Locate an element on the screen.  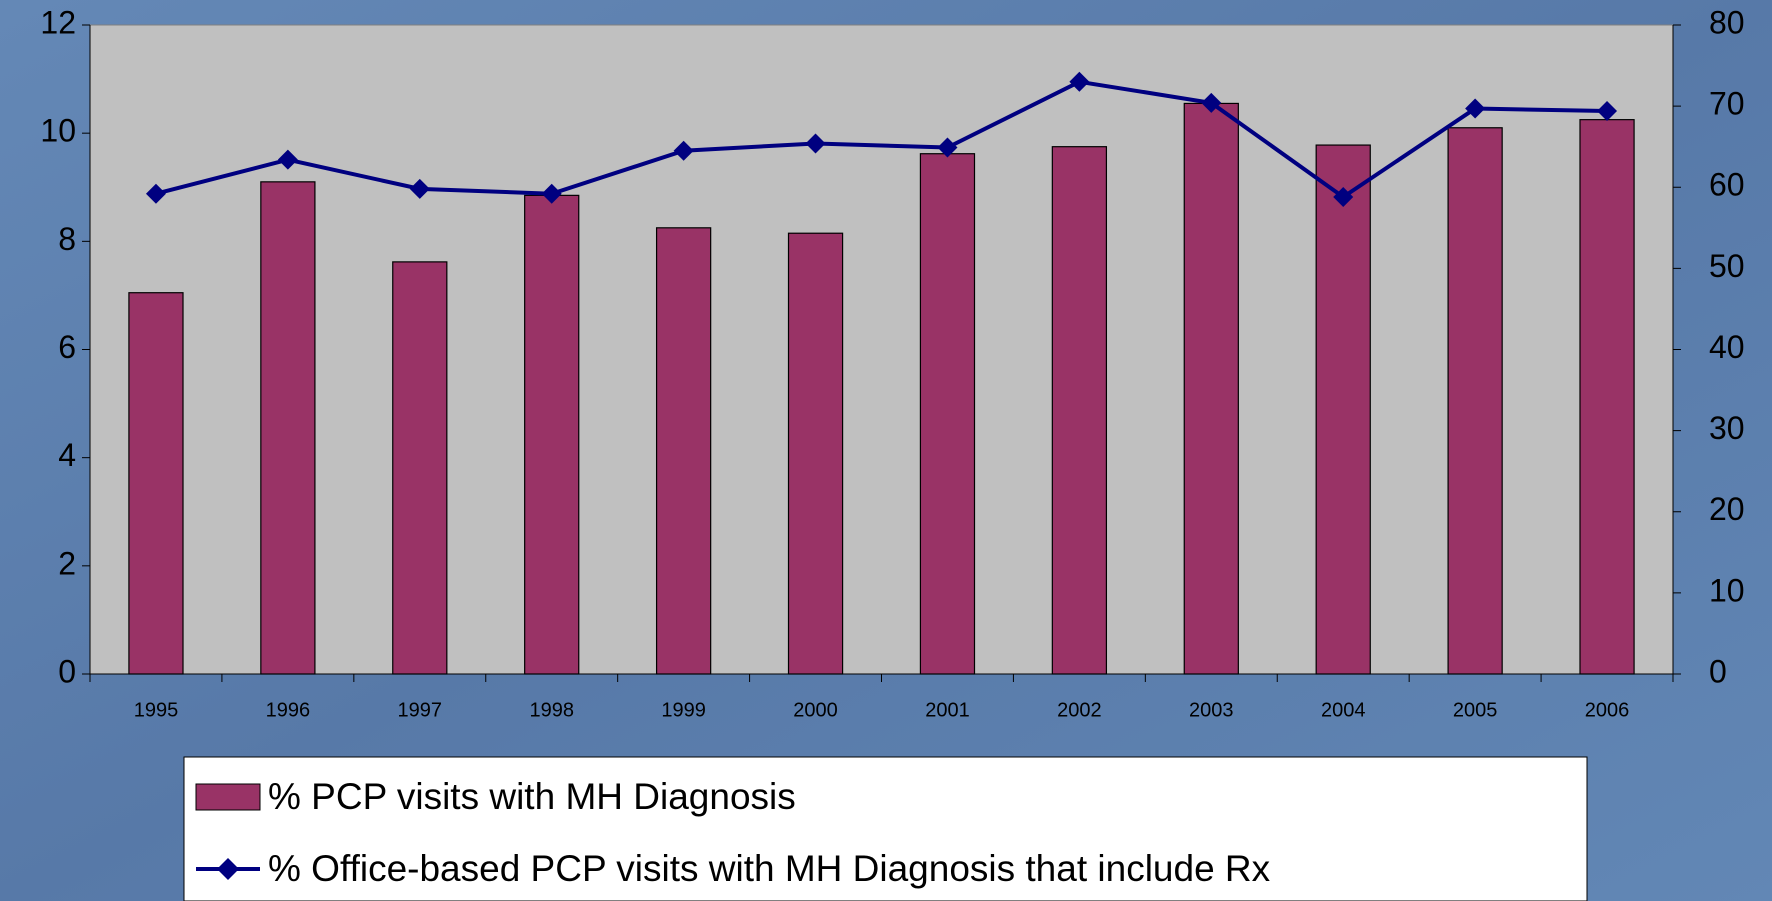
x-tick-label: 1999 is located at coordinates (683, 710).